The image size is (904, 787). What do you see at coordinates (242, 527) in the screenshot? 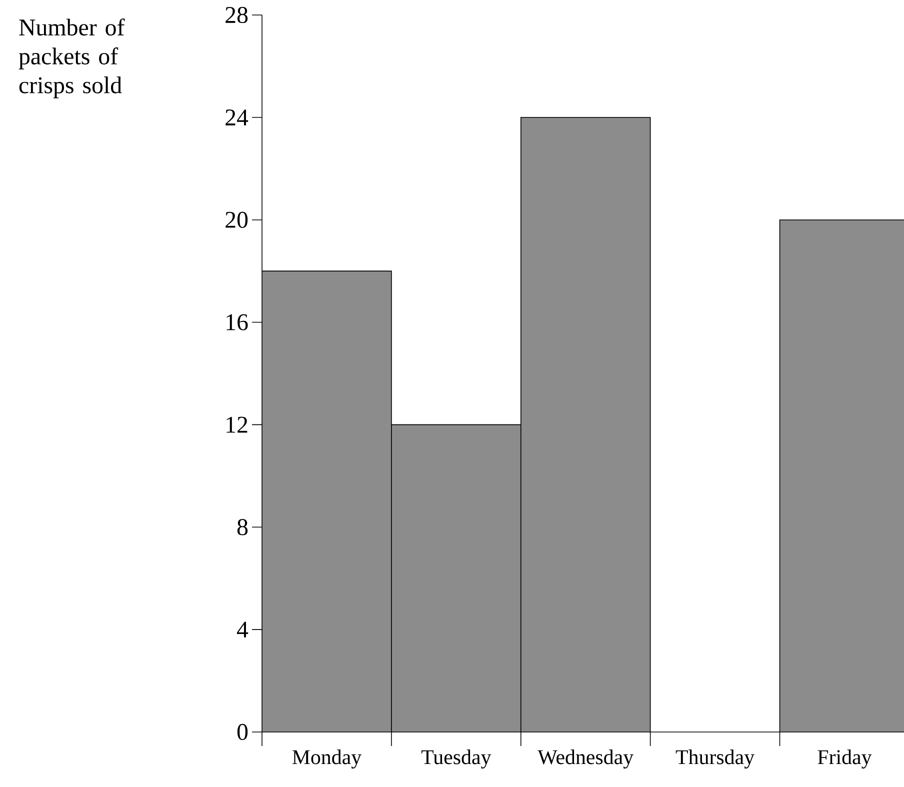
I see `y-tick-label: 8` at bounding box center [242, 527].